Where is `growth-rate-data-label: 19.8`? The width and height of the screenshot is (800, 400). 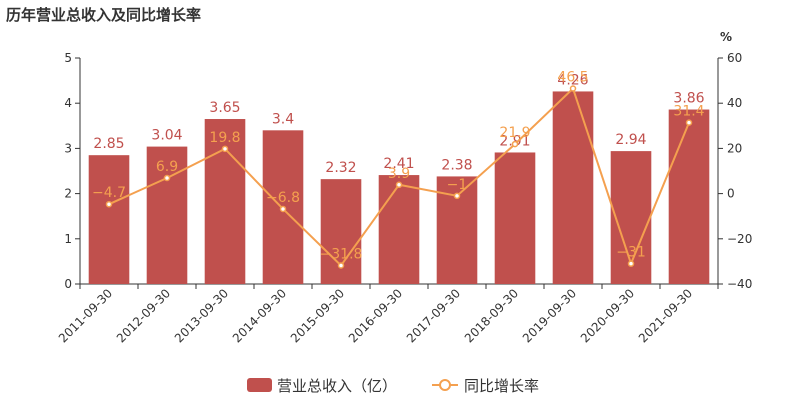 growth-rate-data-label: 19.8 is located at coordinates (224, 138).